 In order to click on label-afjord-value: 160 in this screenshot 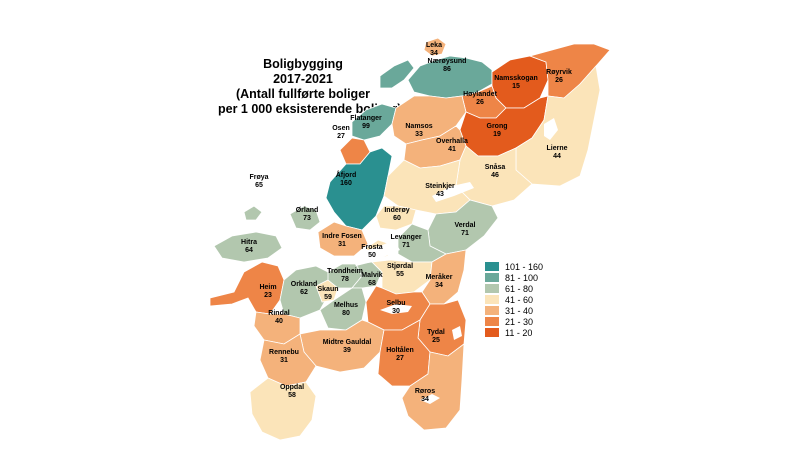, I will do `click(346, 183)`.